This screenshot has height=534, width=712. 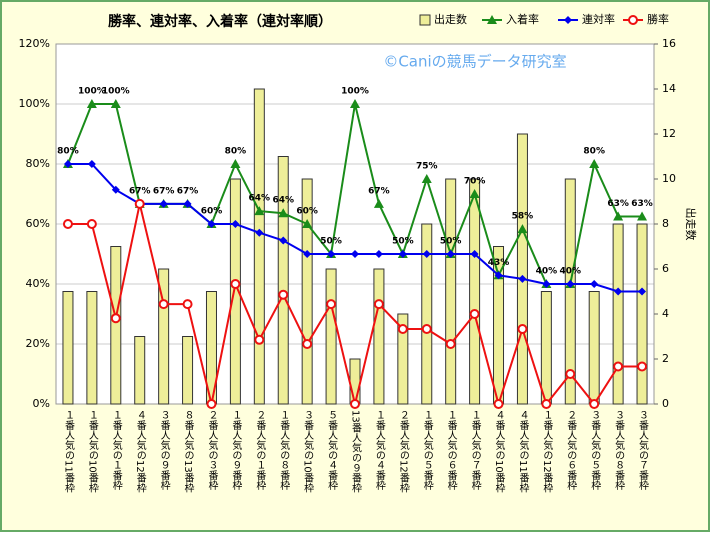 What do you see at coordinates (619, 450) in the screenshot?
I see `x-tick-label: ３番人気の８番枠` at bounding box center [619, 450].